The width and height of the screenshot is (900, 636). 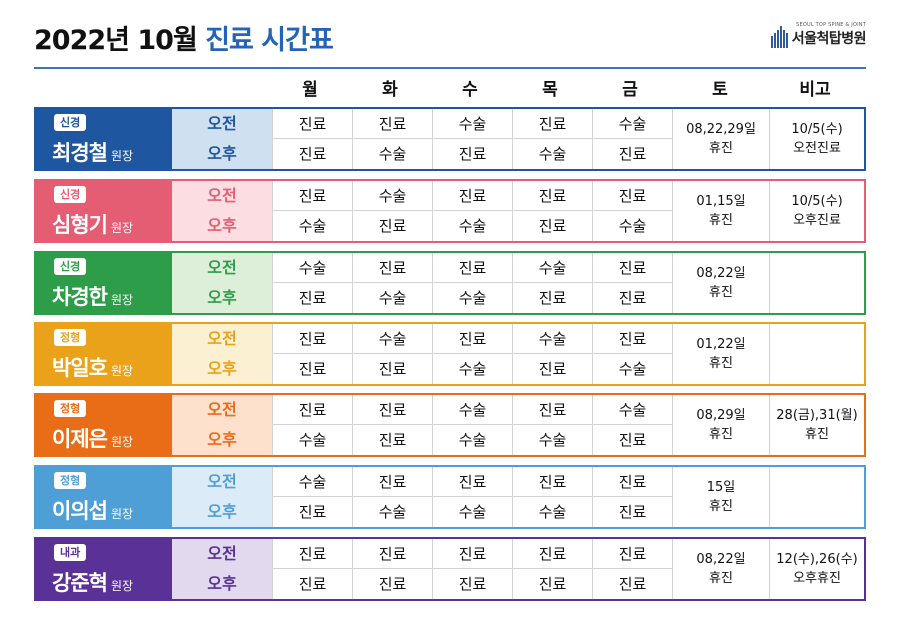 I want to click on department-badge: 내과, so click(x=70, y=552).